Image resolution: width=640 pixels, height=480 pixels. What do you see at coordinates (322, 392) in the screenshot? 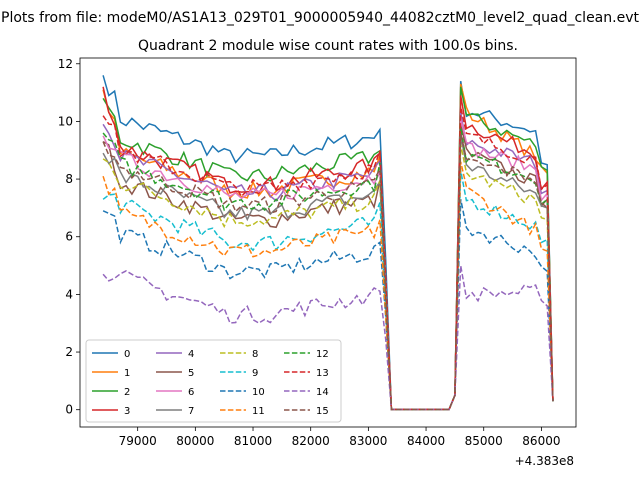
I see `legend-label-14: 14` at bounding box center [322, 392].